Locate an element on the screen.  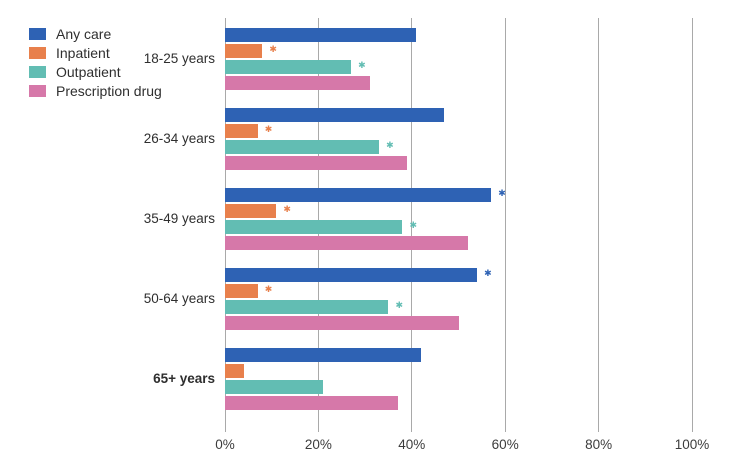
category-label-18-25-years: 18-25 years is located at coordinates (179, 58).